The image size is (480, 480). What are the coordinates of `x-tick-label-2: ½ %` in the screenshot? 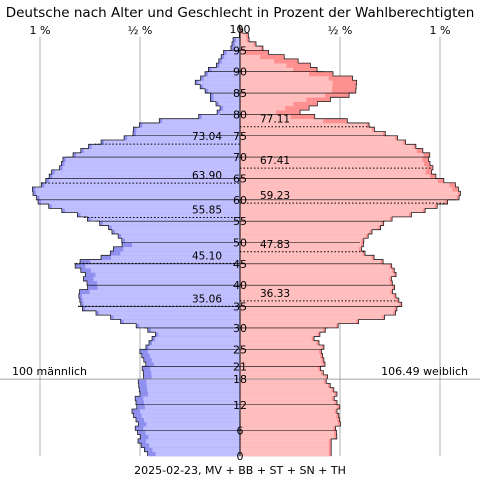 It's located at (340, 30).